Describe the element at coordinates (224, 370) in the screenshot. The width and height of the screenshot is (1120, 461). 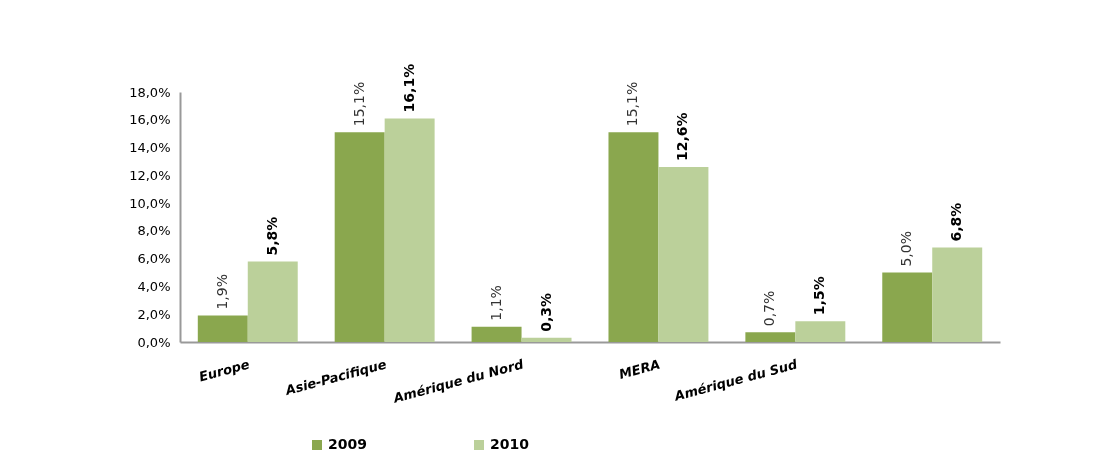
I see `x-tick-label: Europe` at that location.